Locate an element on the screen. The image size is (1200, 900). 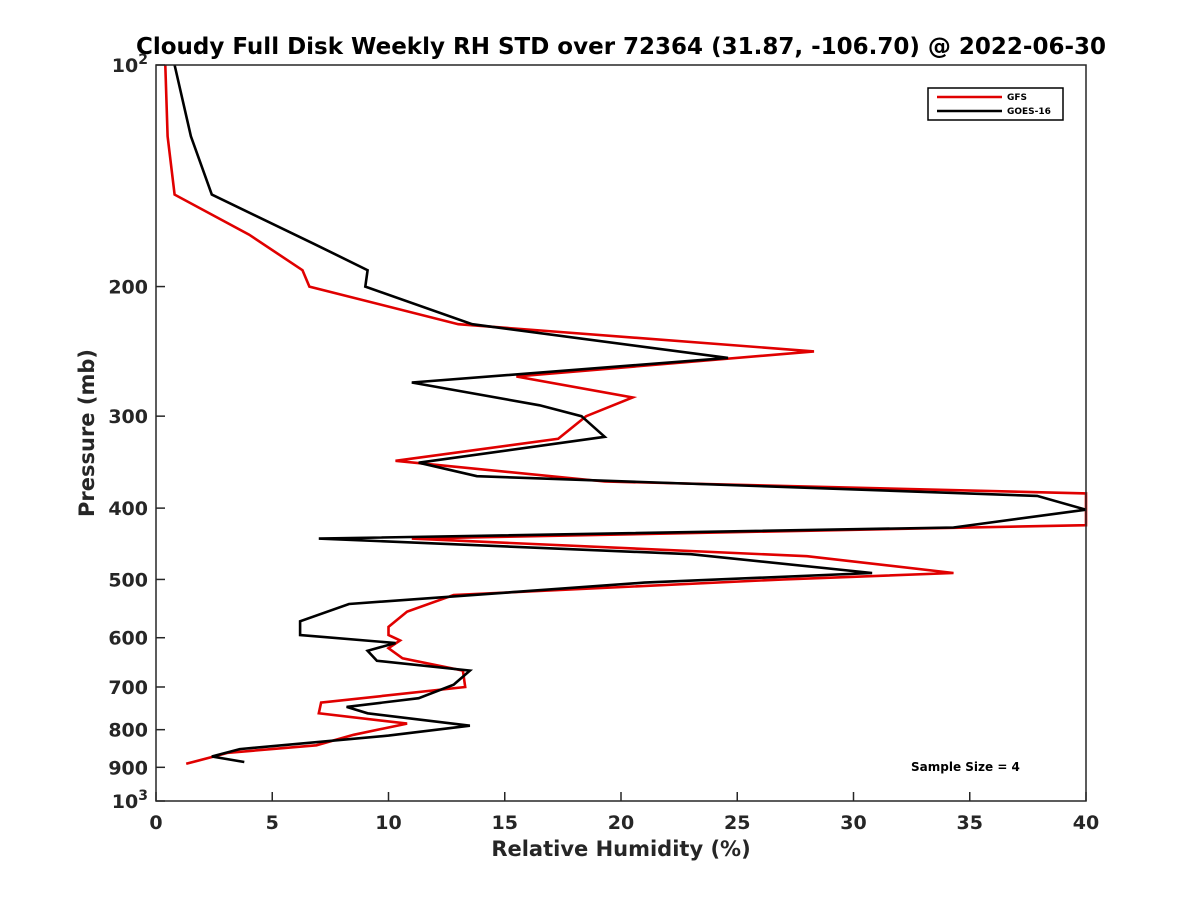
x-tick-label: 30 is located at coordinates (853, 823).